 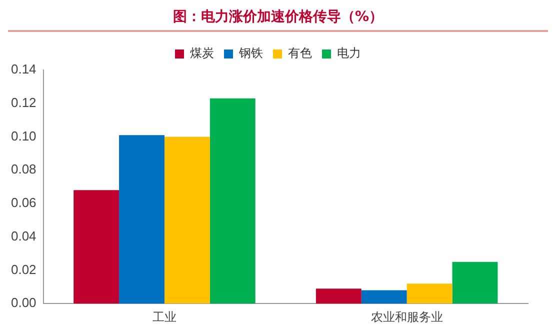 I want to click on legend-label: 钢铁, so click(x=250, y=53).